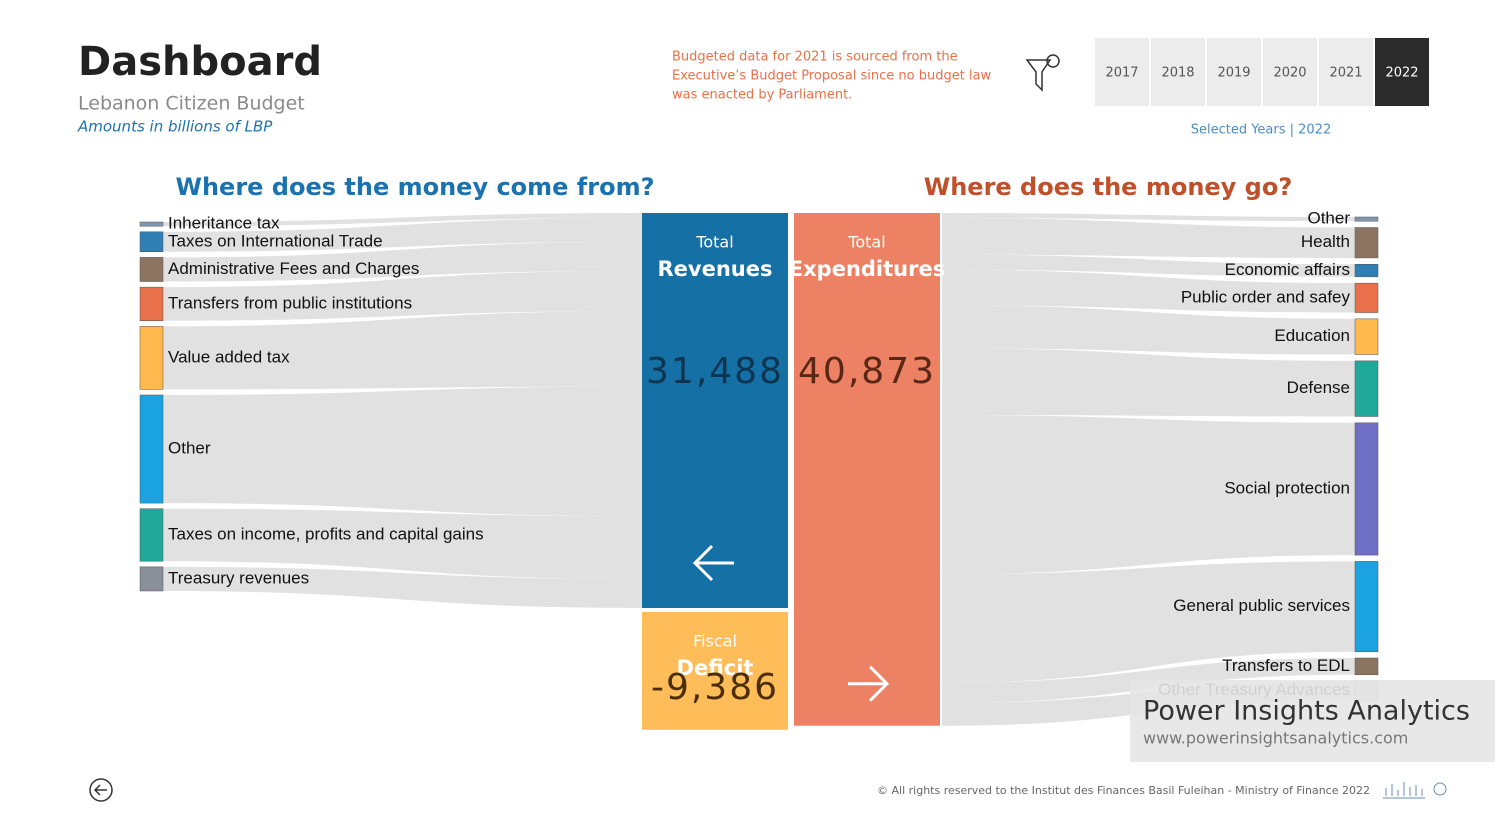 The image size is (1495, 840). Describe the element at coordinates (1306, 711) in the screenshot. I see `watermark-name: Power Insights Analytics` at that location.